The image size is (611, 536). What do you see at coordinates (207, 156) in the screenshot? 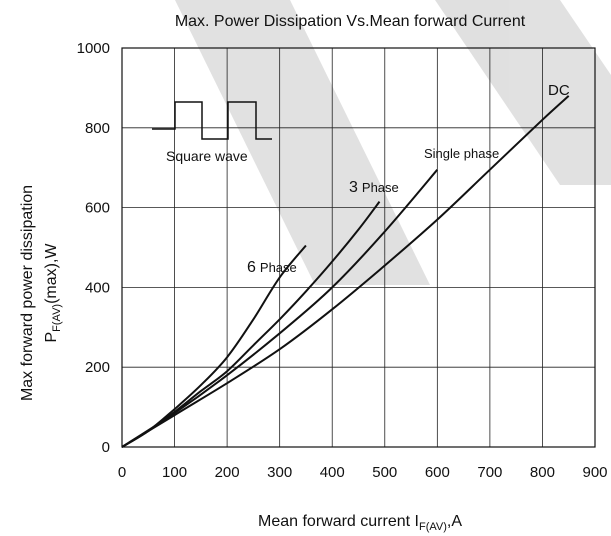
I see `square-wave-label: Square wave` at bounding box center [207, 156].